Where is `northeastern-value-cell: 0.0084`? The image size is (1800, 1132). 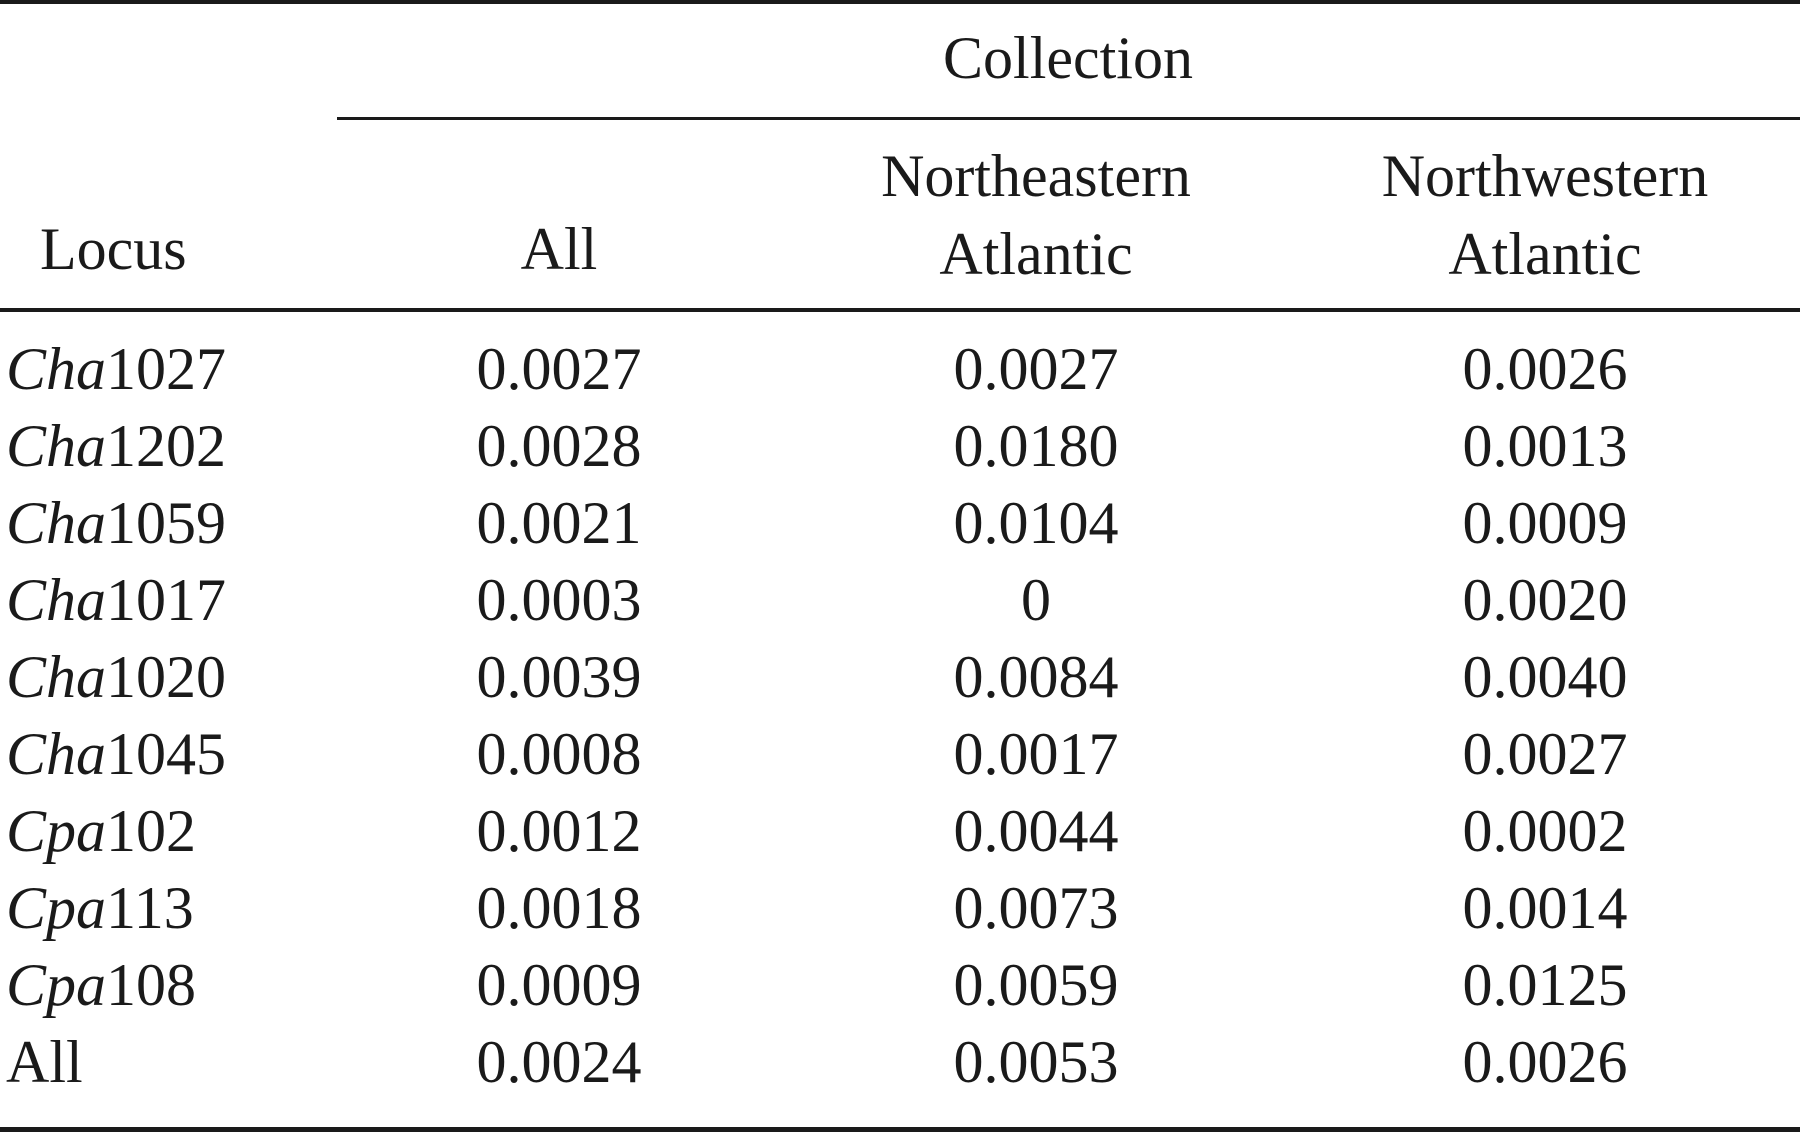 northeastern-value-cell: 0.0084 is located at coordinates (1036, 677).